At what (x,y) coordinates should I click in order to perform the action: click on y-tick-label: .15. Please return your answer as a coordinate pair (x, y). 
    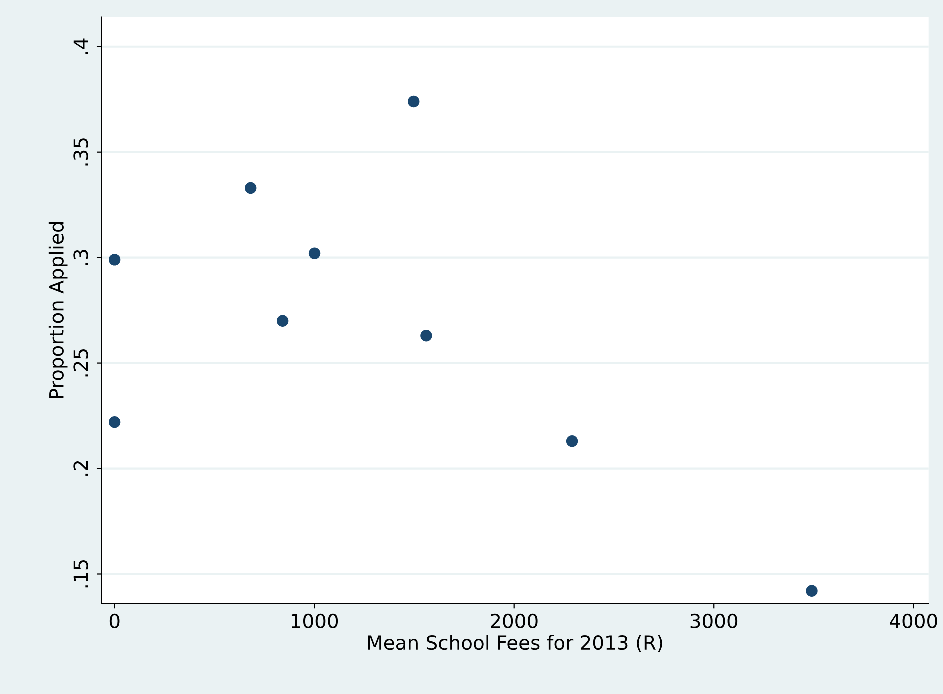
    Looking at the image, I should click on (81, 574).